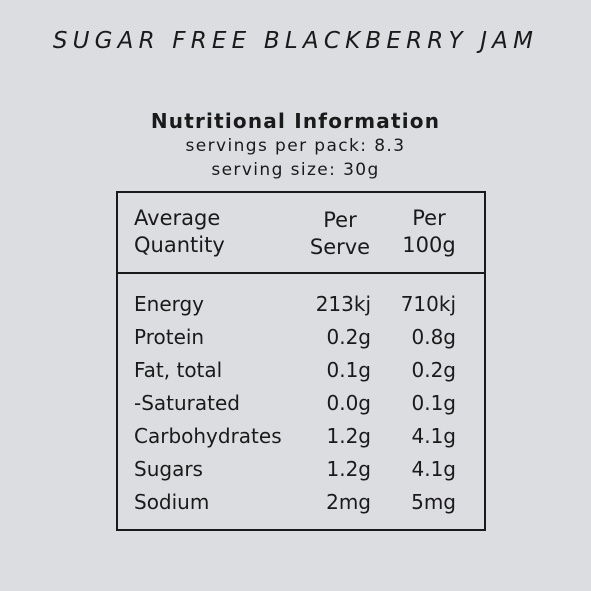 Image resolution: width=591 pixels, height=591 pixels. I want to click on table-row-sodium: Sodium 2mg 5mg, so click(301, 502).